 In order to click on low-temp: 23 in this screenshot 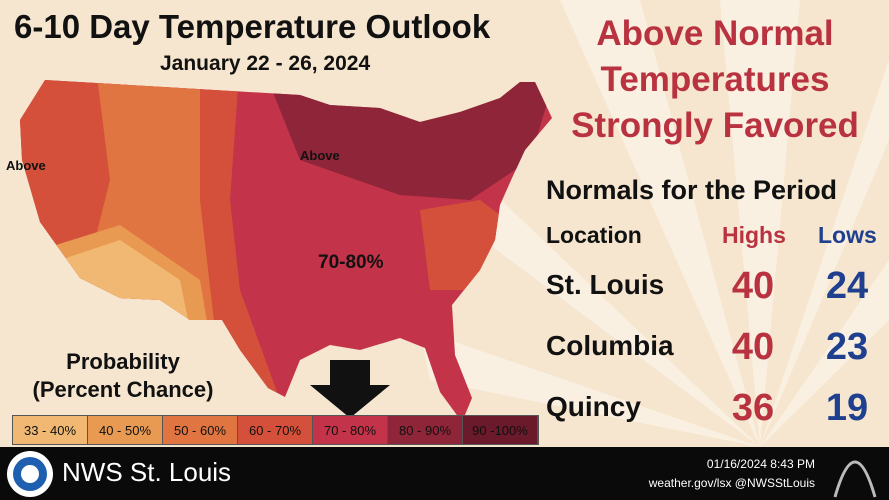, I will do `click(847, 347)`.